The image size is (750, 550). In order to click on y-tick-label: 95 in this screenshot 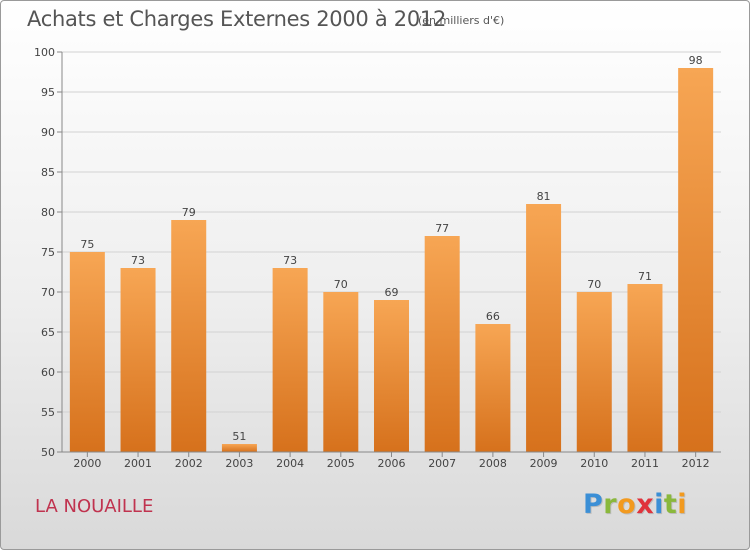, I will do `click(48, 92)`.